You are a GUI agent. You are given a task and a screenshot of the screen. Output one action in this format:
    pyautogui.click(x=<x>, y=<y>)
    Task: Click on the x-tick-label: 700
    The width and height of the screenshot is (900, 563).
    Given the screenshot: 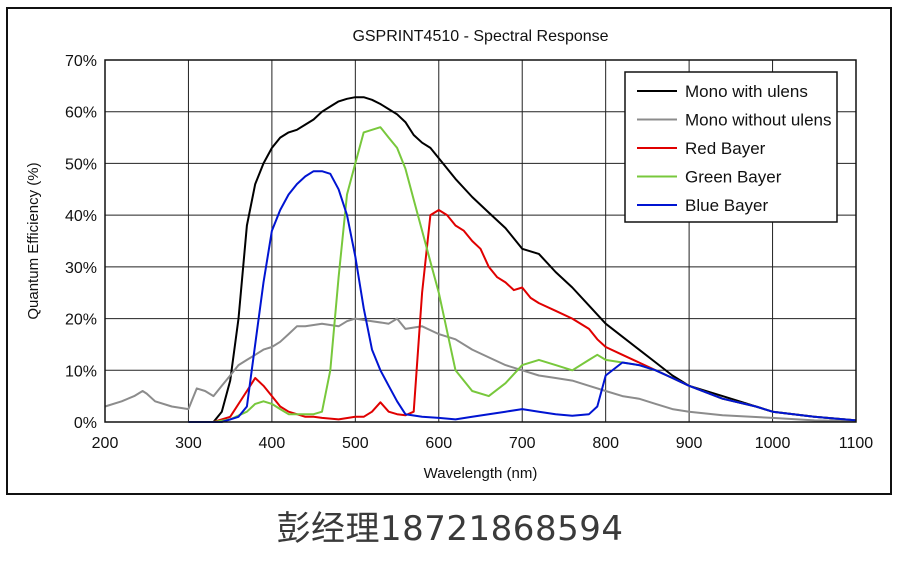 What is the action you would take?
    pyautogui.click(x=522, y=443)
    